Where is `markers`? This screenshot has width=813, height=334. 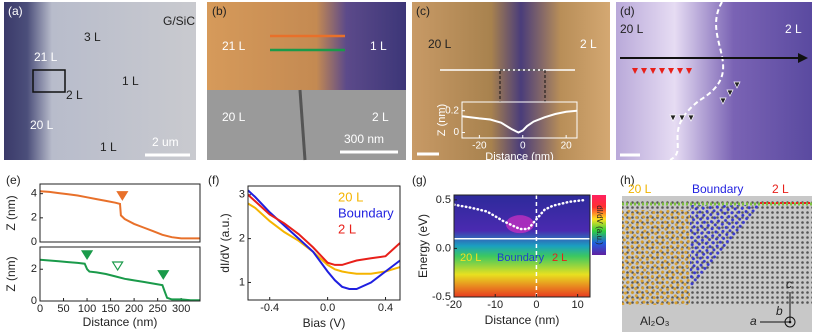
markers is located at coordinates (662, 71).